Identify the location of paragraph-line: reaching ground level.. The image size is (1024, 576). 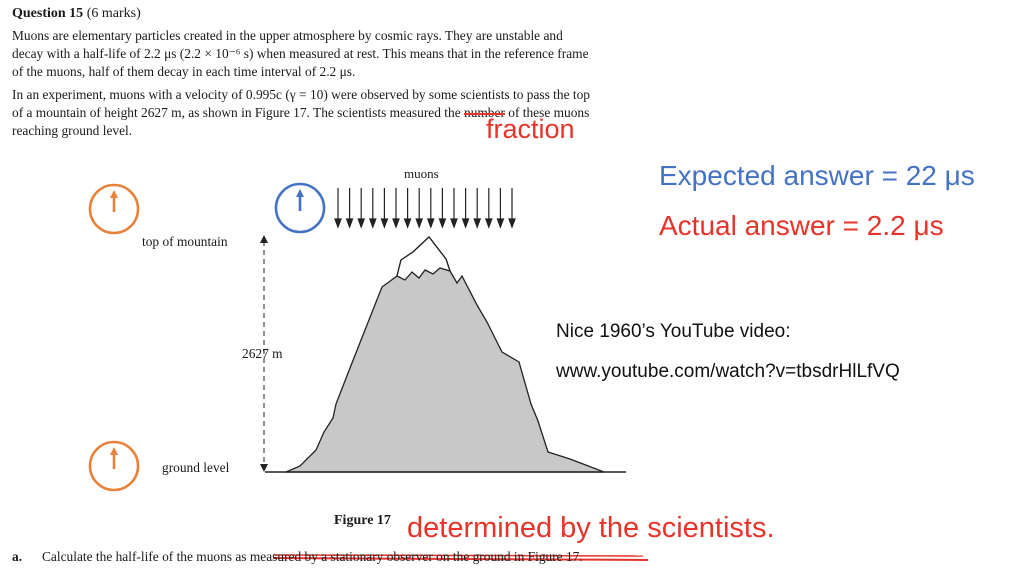
(72, 130).